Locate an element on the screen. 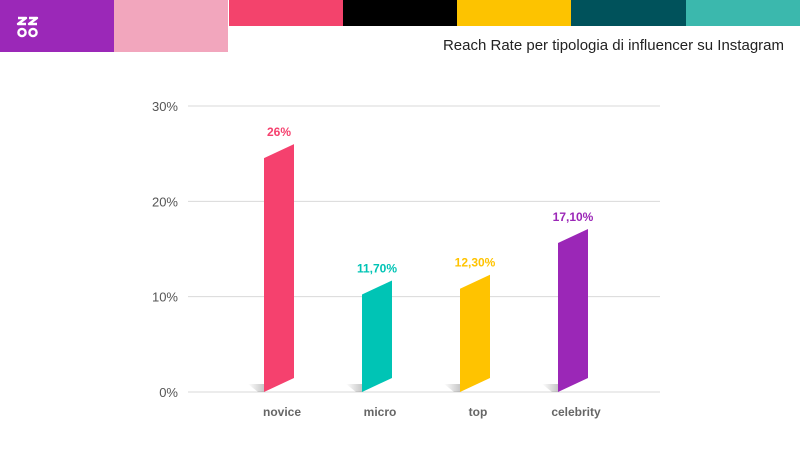 The width and height of the screenshot is (800, 450). y-tick-label: 30% is located at coordinates (165, 106).